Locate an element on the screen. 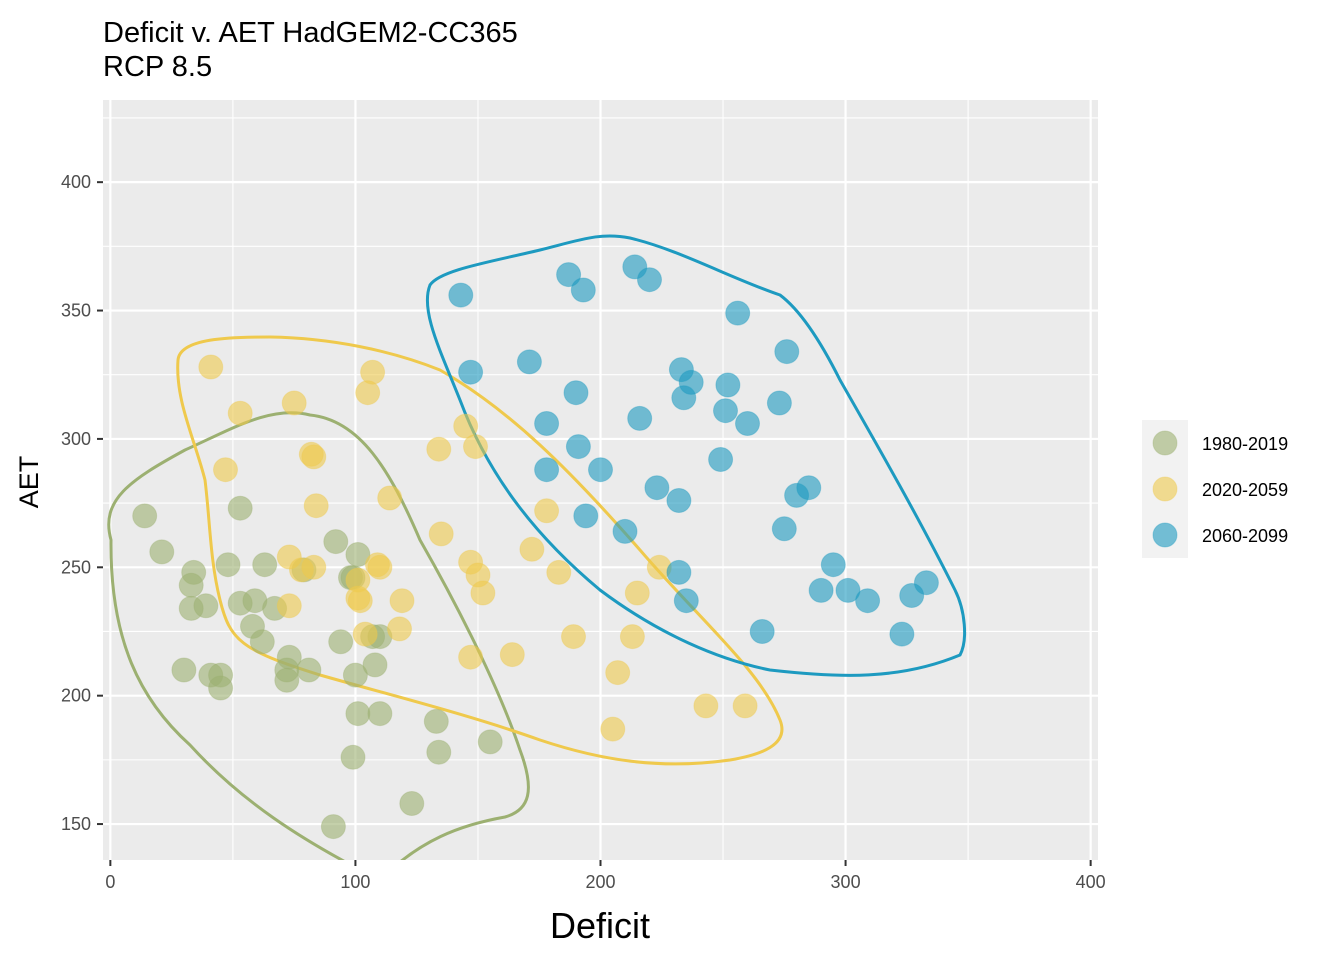  x-tick-label: 200 is located at coordinates (600, 882).